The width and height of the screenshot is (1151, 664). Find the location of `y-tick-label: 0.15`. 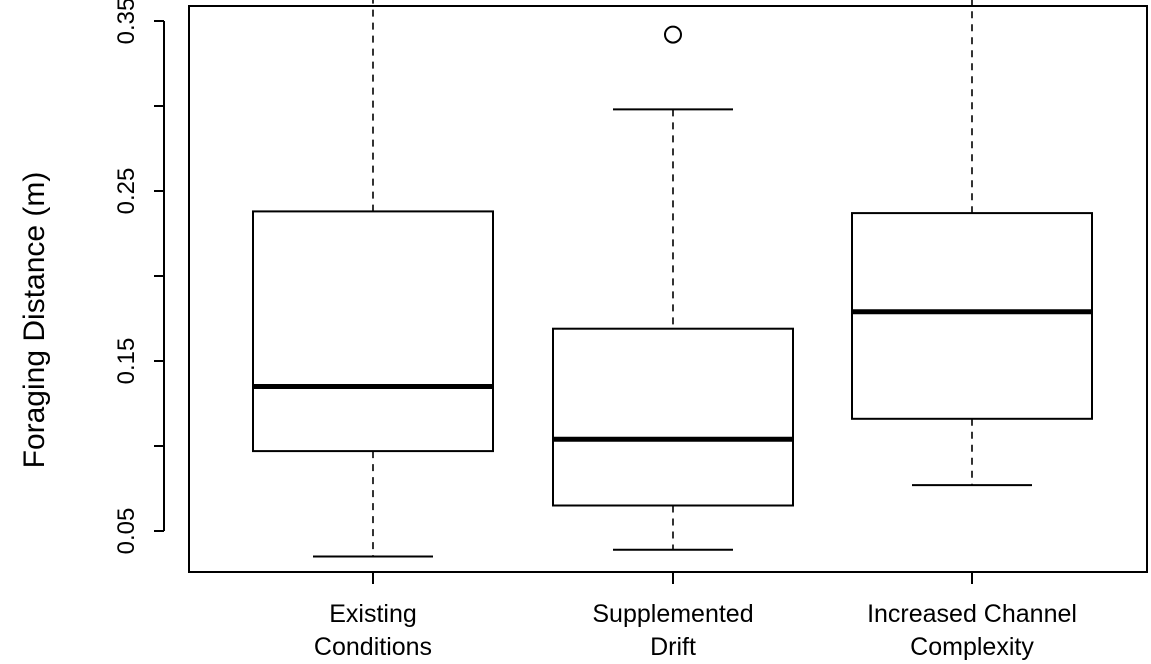

y-tick-label: 0.15 is located at coordinates (126, 361).